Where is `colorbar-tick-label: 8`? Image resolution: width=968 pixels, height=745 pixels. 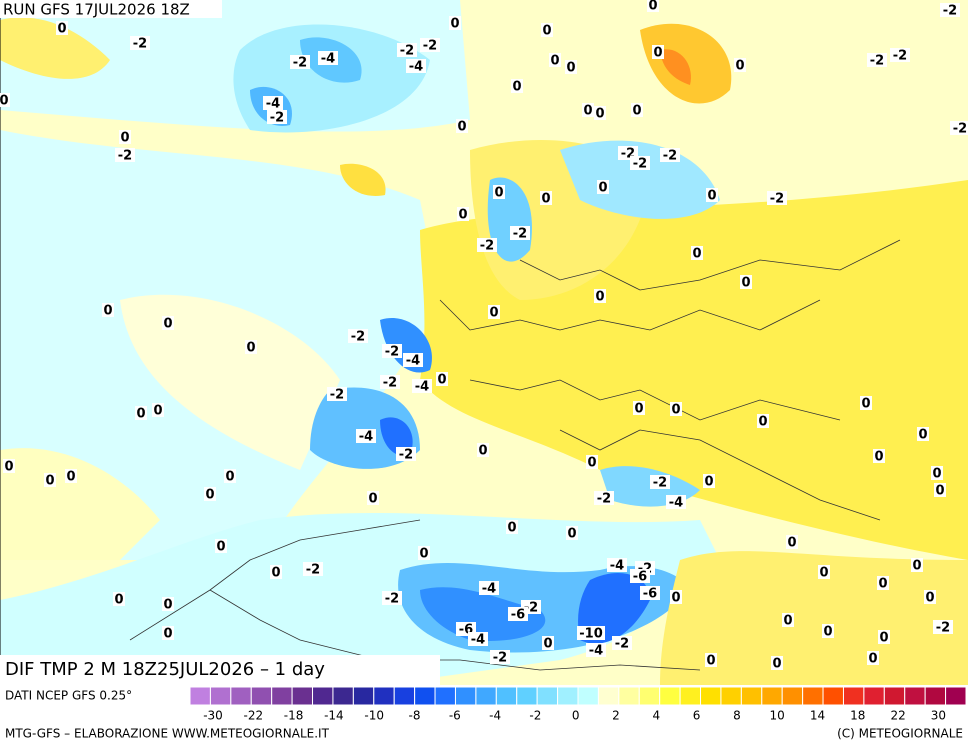 colorbar-tick-label: 8 is located at coordinates (737, 716).